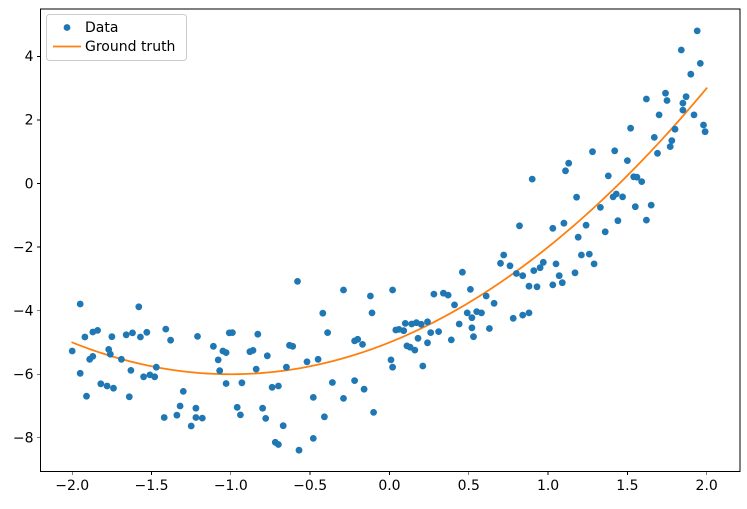 Image resolution: width=747 pixels, height=509 pixels. Describe the element at coordinates (310, 486) in the screenshot. I see `x-tick-label: −0.5` at that location.